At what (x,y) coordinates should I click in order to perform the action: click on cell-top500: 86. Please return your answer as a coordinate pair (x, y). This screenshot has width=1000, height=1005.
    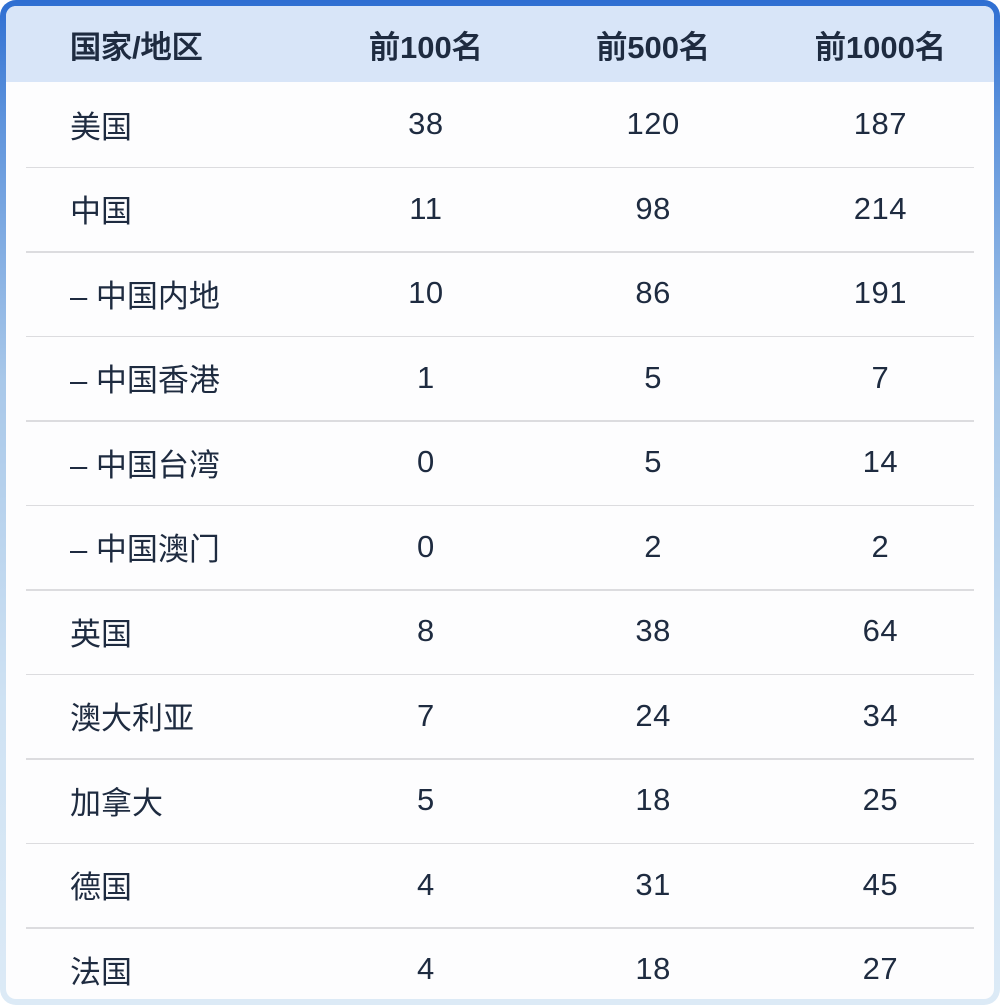
    Looking at the image, I should click on (653, 293).